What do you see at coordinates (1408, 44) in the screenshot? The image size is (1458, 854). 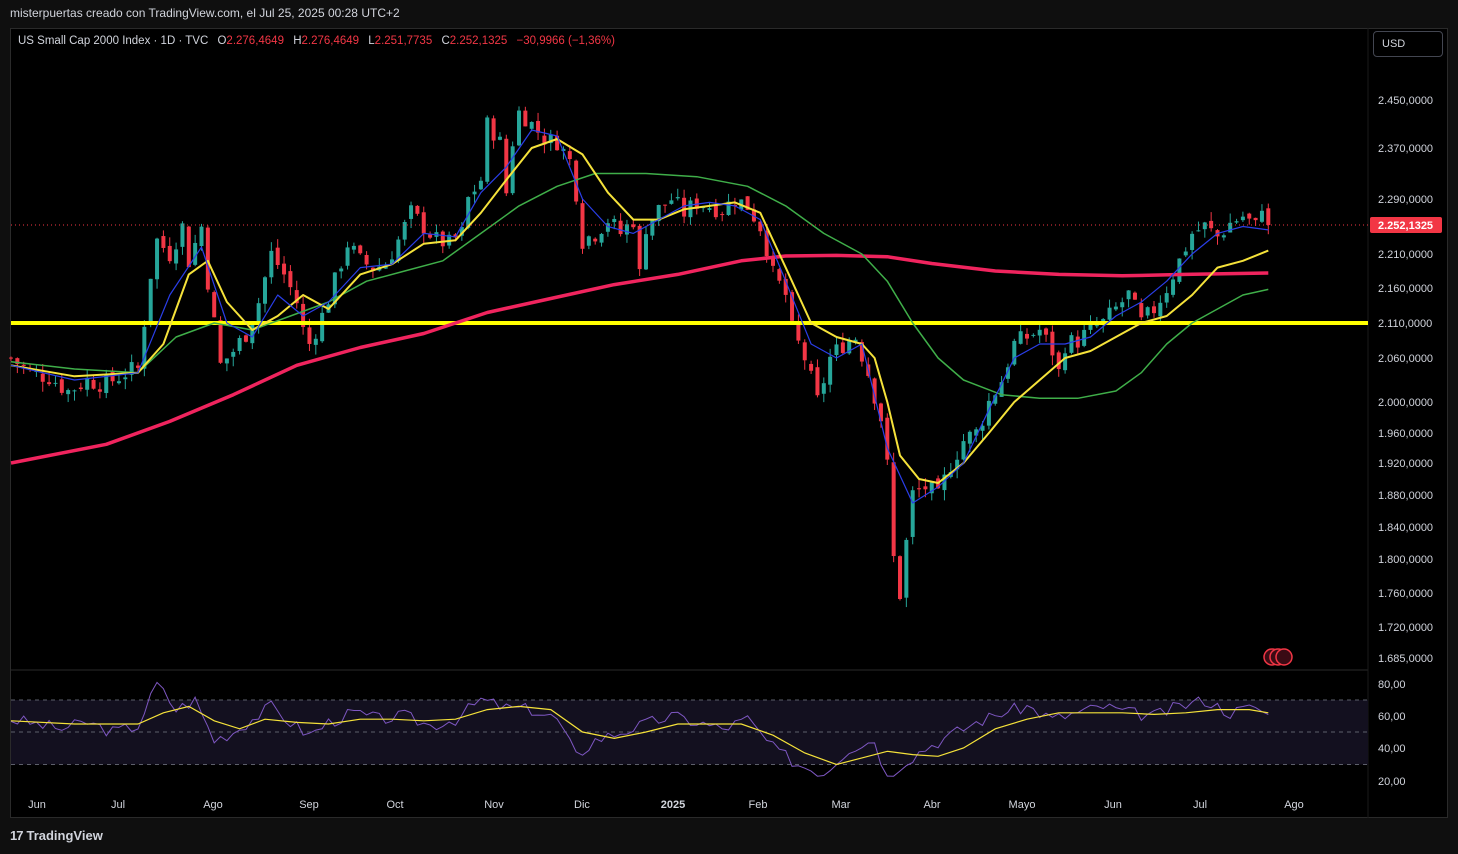 I see `currency-button: USD` at bounding box center [1408, 44].